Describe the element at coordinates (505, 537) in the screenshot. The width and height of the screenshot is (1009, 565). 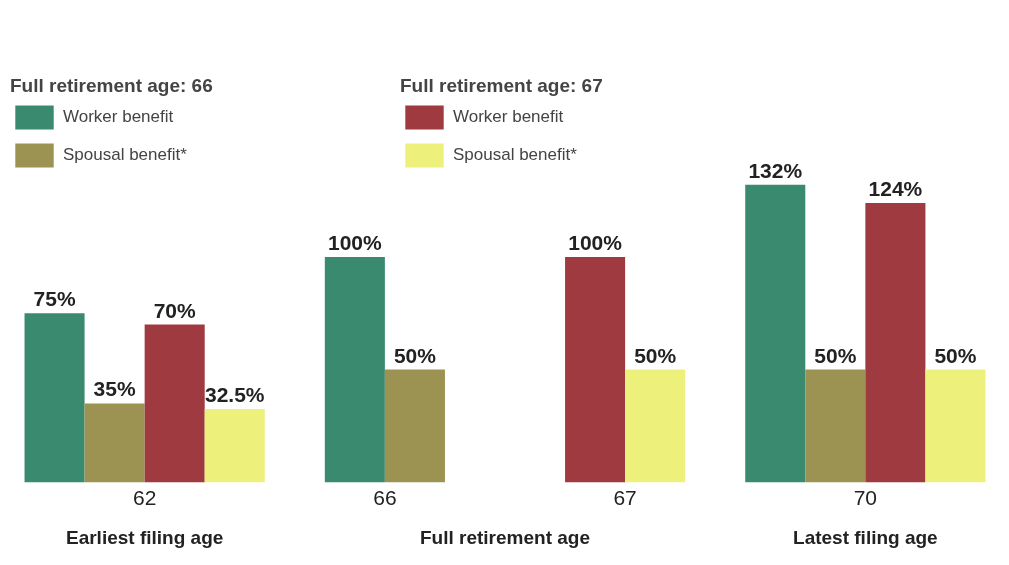
I see `text: Full retirement age` at that location.